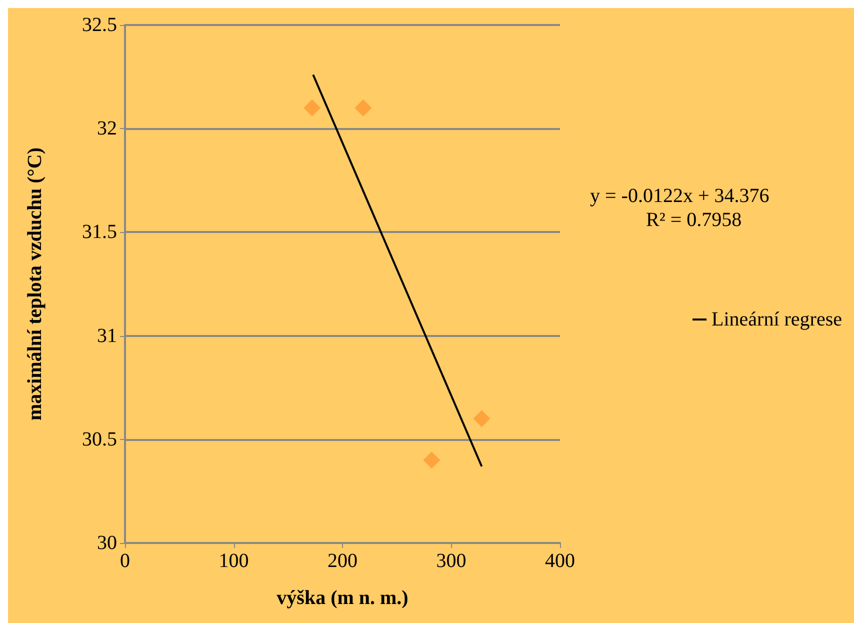 Image resolution: width=854 pixels, height=623 pixels. Describe the element at coordinates (680, 196) in the screenshot. I see `text: y = -0.0122x + 34.376` at that location.